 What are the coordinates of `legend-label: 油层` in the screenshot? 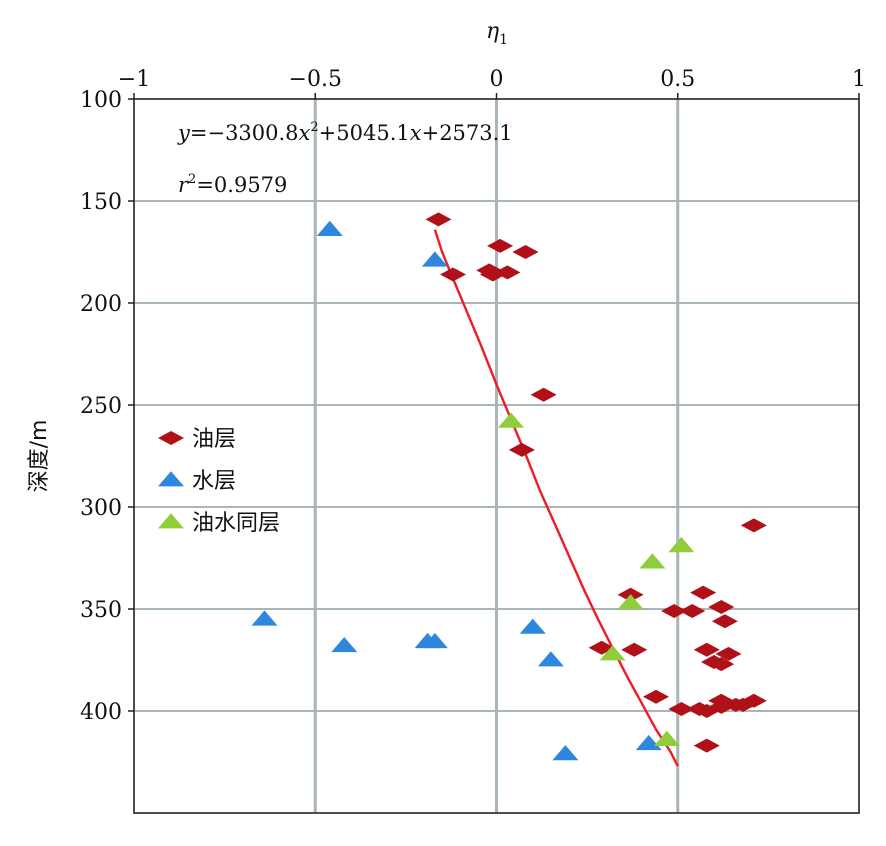 It's located at (214, 439).